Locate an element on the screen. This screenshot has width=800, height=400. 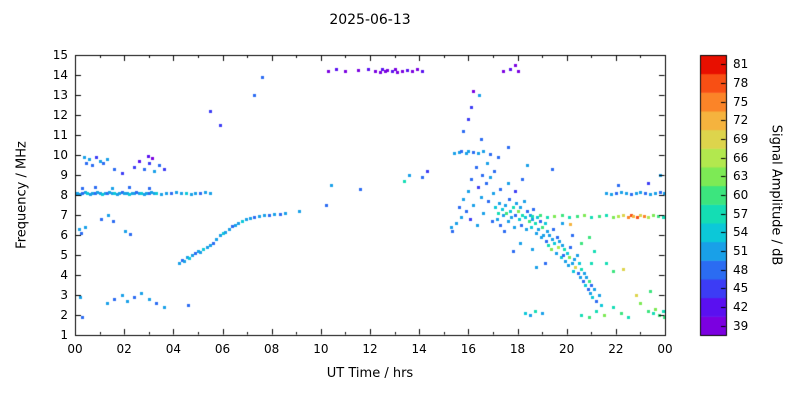
y-tick-label: 3 is located at coordinates (64, 295).